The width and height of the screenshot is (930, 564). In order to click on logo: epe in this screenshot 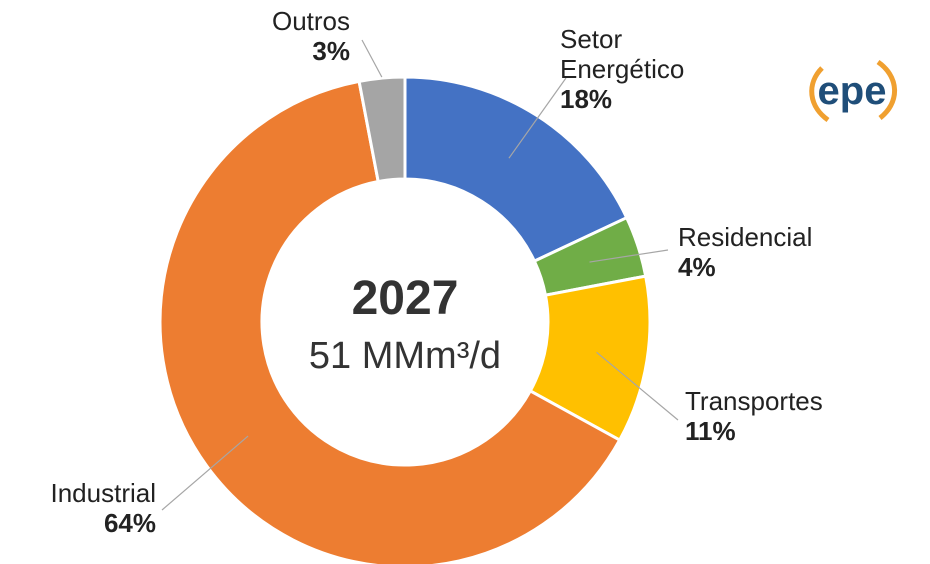, I will do `click(853, 91)`.